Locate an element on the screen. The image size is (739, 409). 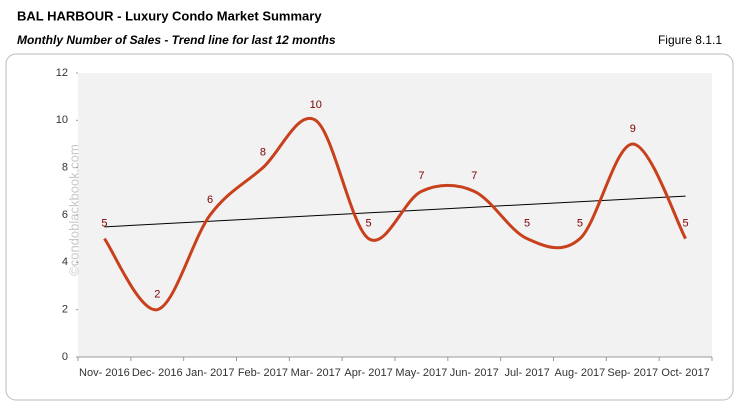
x-tick-label: Apr- 2017 is located at coordinates (368, 373).